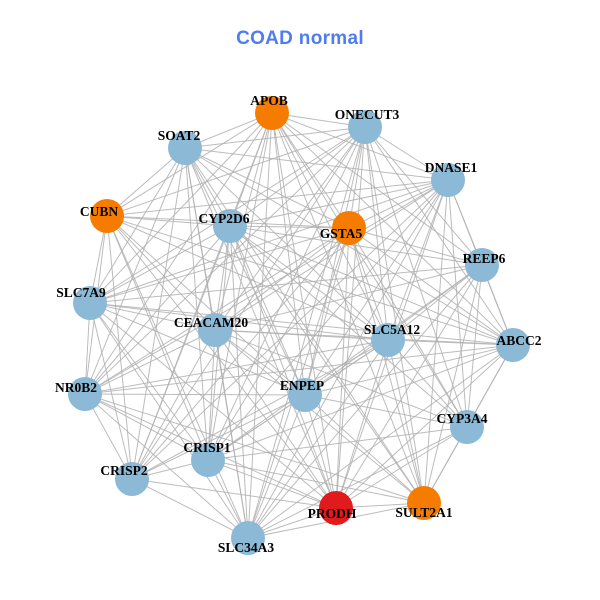 The image size is (600, 600). Describe the element at coordinates (246, 538) in the screenshot. I see `graph-node-slc34a3: SLC34A3` at that location.